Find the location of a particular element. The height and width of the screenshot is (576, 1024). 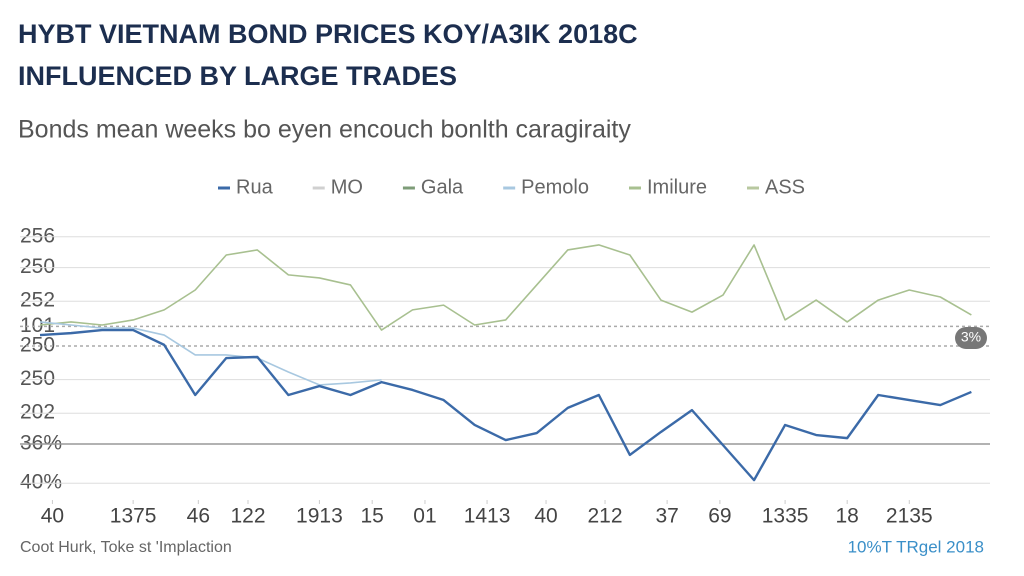

x-tick-label: 18 is located at coordinates (847, 516).